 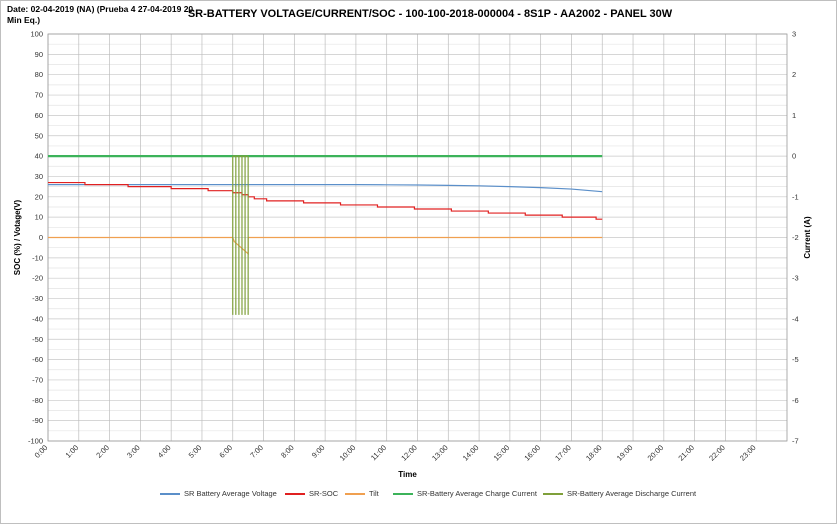 What do you see at coordinates (324, 493) in the screenshot?
I see `legend-label: SR-SOC` at bounding box center [324, 493].